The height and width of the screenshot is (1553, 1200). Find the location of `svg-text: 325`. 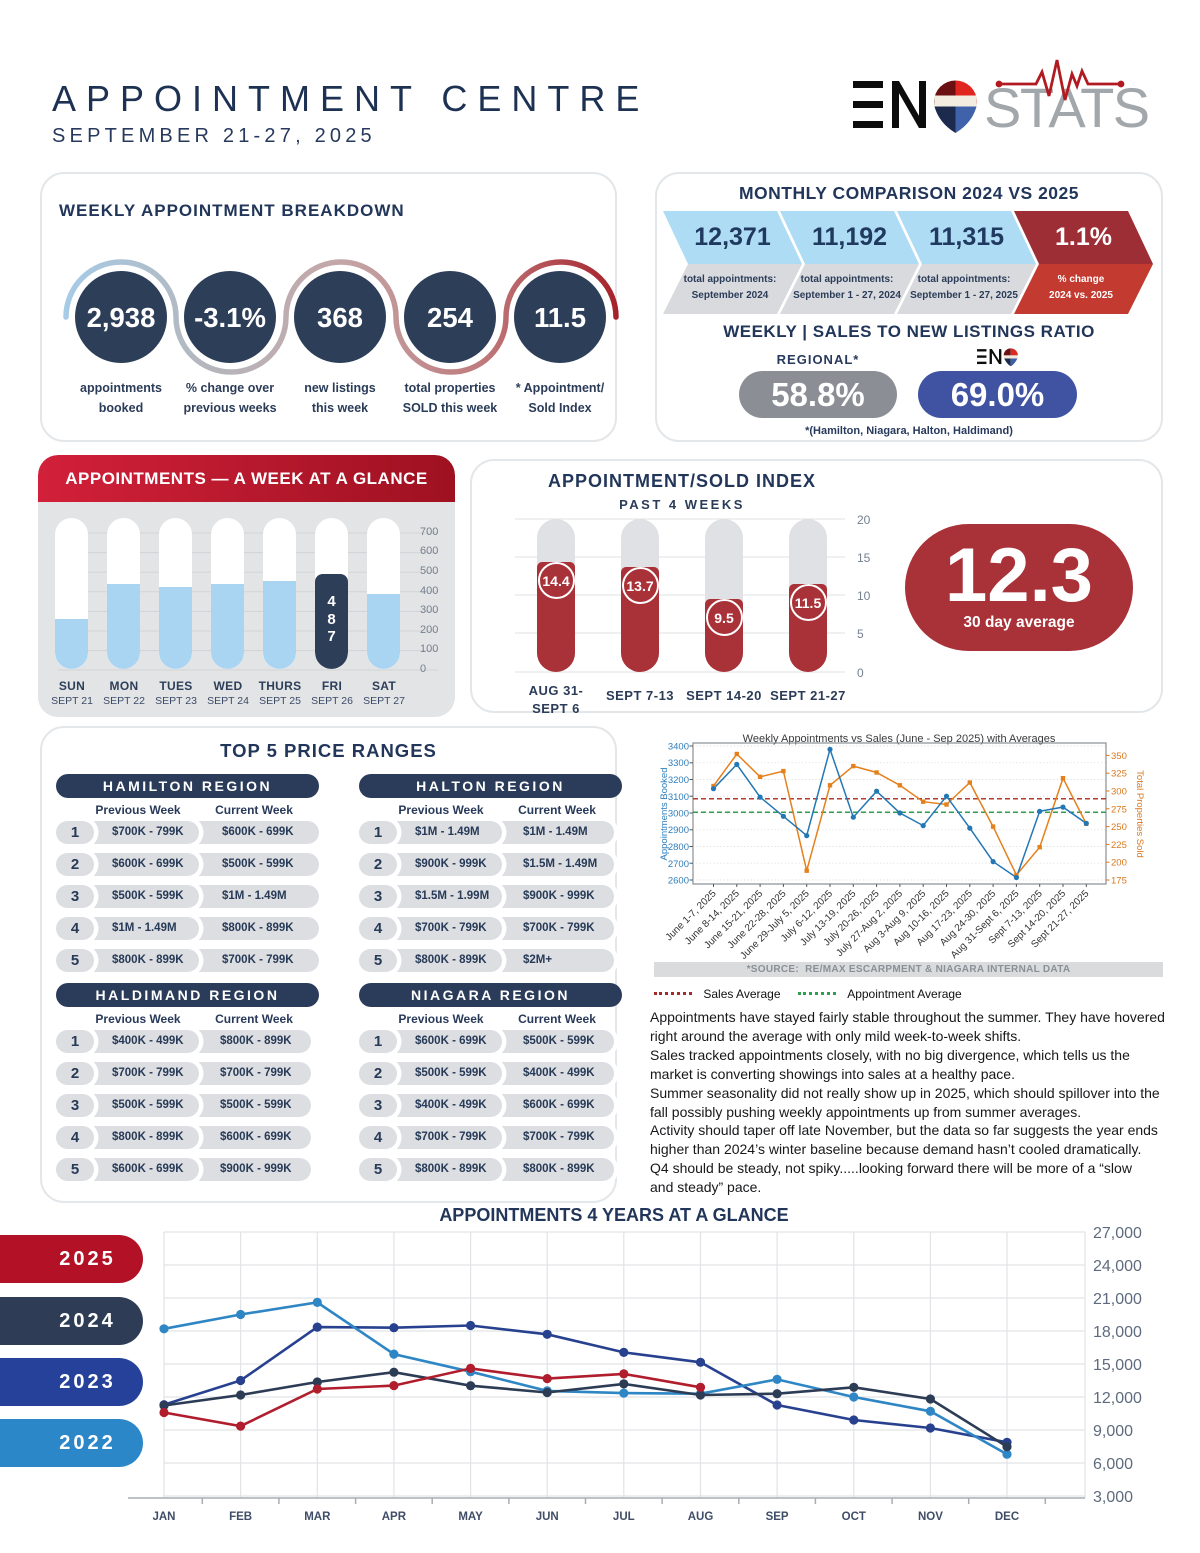

svg-text: 325 is located at coordinates (1119, 774).